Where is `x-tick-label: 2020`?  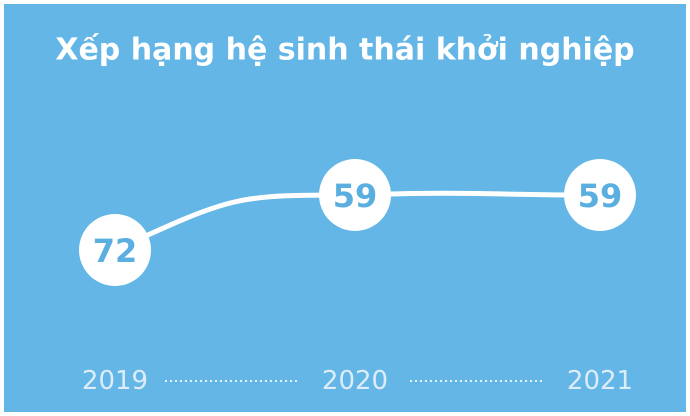
x-tick-label: 2020 is located at coordinates (355, 381).